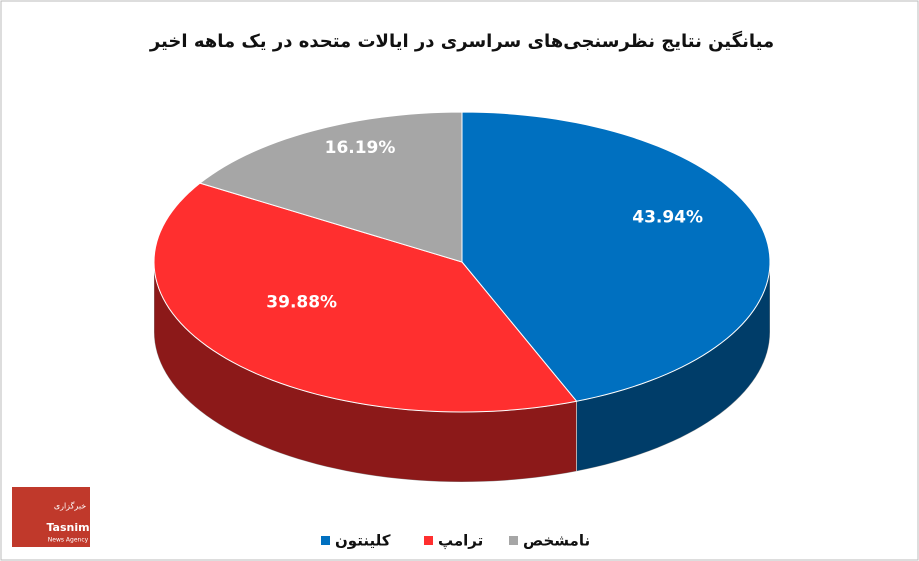 The image size is (919, 561). I want to click on data-label: 16.19%, so click(360, 148).